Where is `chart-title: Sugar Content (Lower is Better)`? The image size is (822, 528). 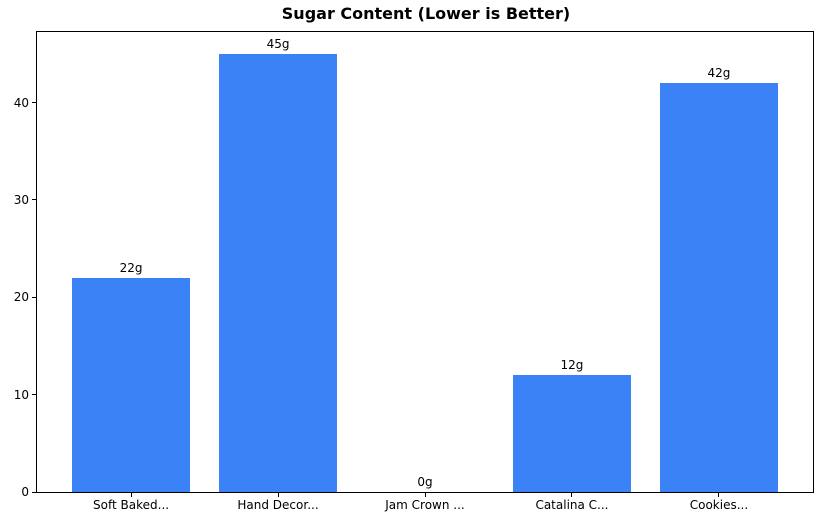 chart-title: Sugar Content (Lower is Better) is located at coordinates (426, 13).